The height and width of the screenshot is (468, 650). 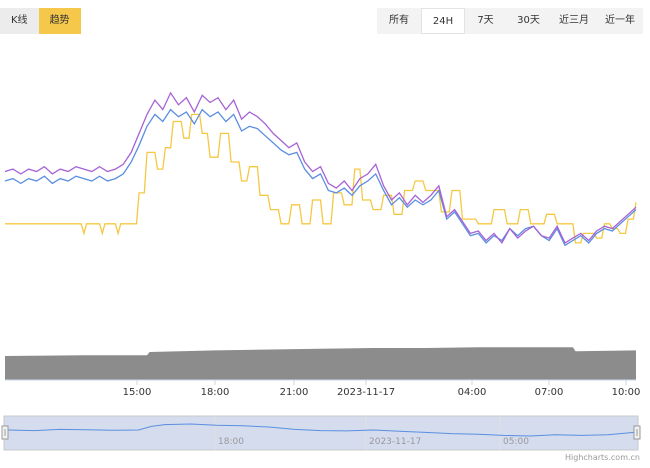 What do you see at coordinates (516, 442) in the screenshot?
I see `navigator-tick-label: 05:00` at bounding box center [516, 442].